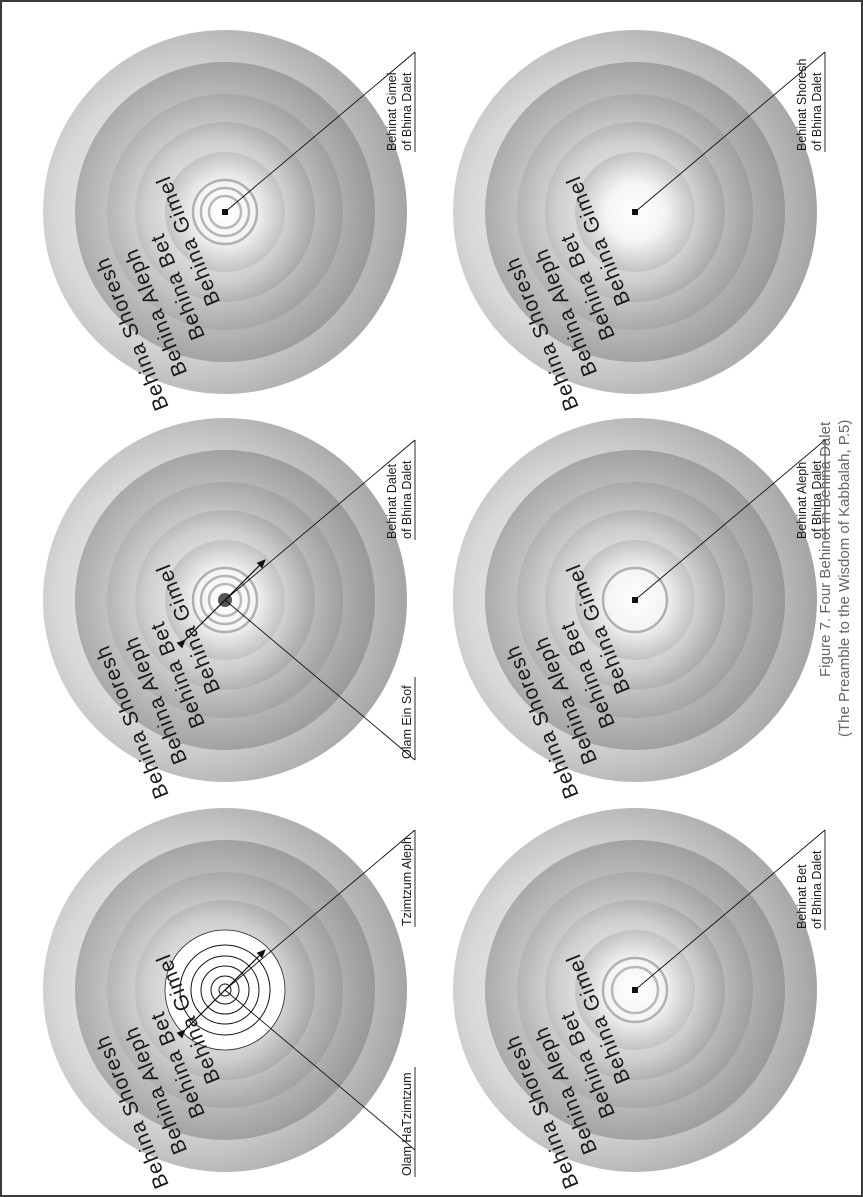 The width and height of the screenshot is (863, 1197). I want to click on callout-label: Tzimtzum Aleph, so click(407, 881).